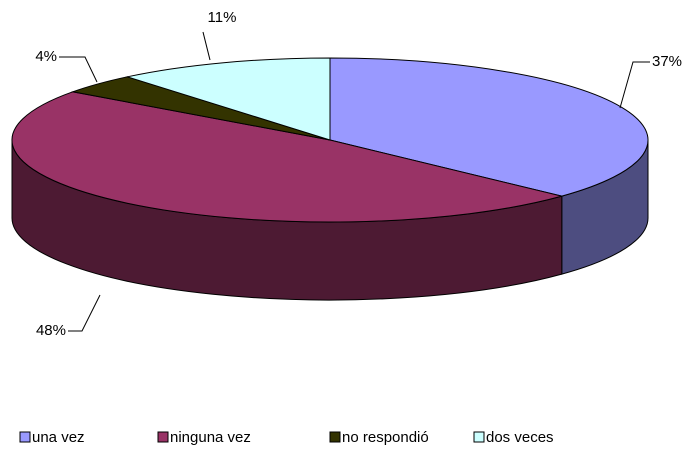  I want to click on legend-label: no respondió, so click(385, 437).